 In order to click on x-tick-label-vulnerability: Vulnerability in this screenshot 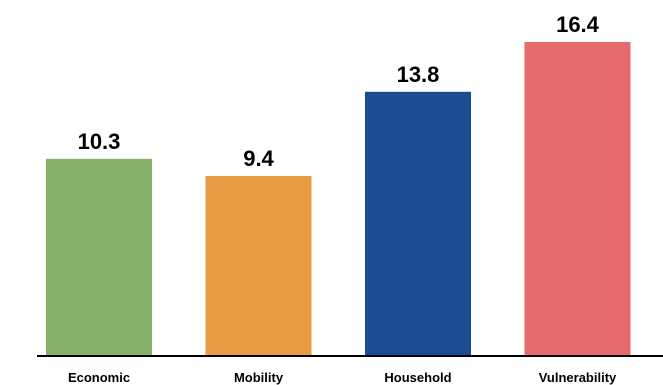, I will do `click(578, 377)`.